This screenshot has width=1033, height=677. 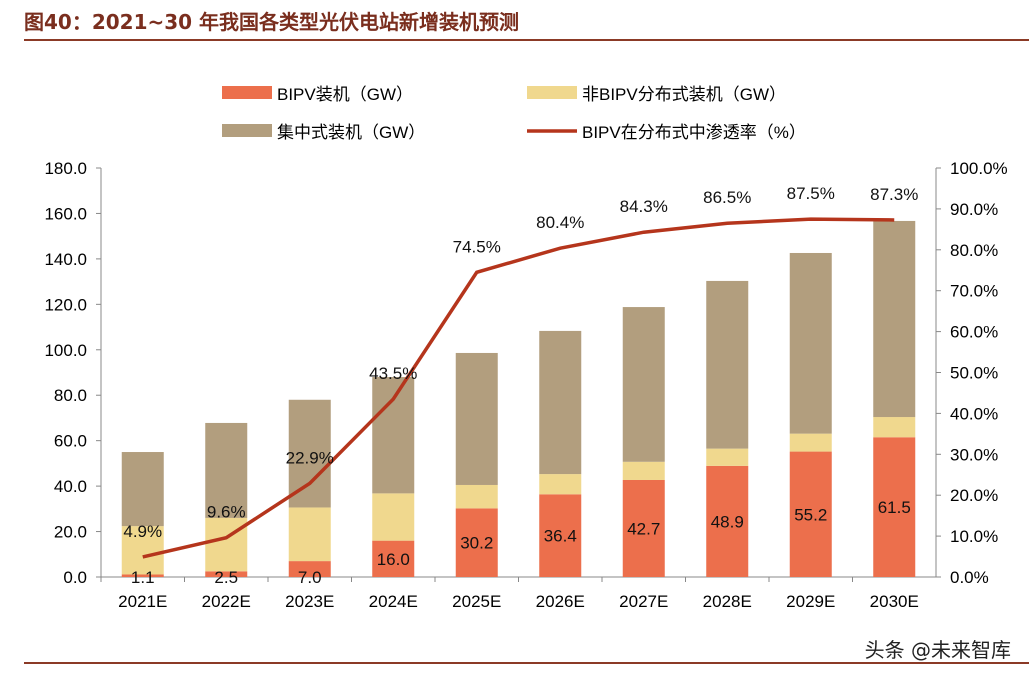 I want to click on legend-label: 非BIPV分布式装机（GW）, so click(x=684, y=94).